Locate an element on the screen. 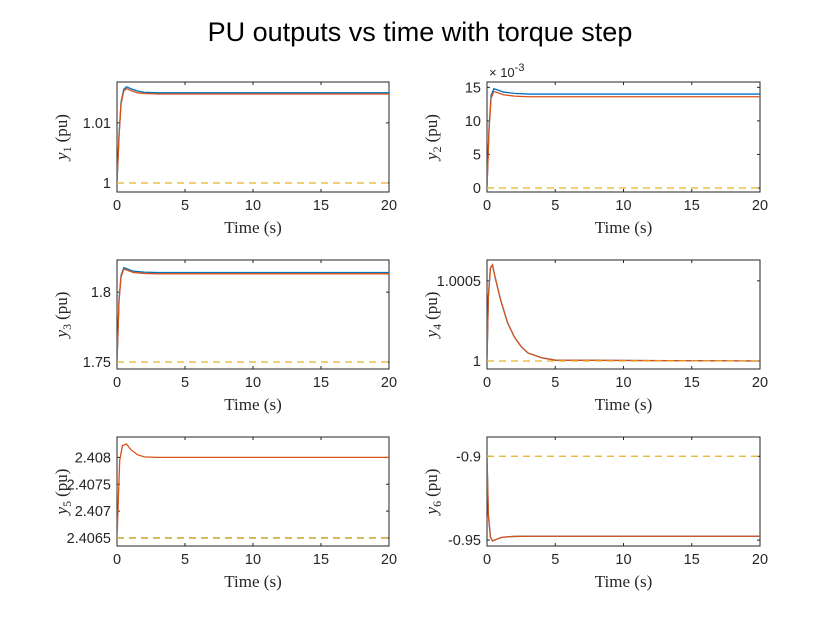 This screenshot has width=840, height=630. y-tick-label: 2.4075 is located at coordinates (89, 485).